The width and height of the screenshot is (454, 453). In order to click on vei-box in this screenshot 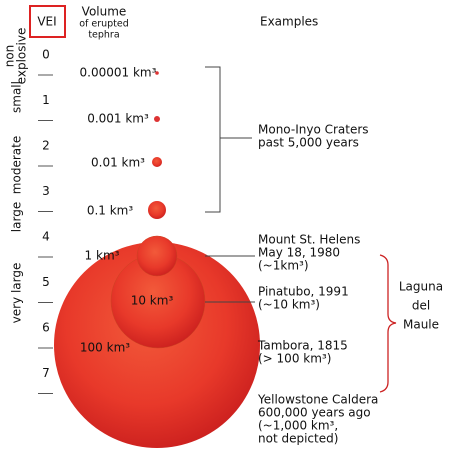, I will do `click(47, 21)`.